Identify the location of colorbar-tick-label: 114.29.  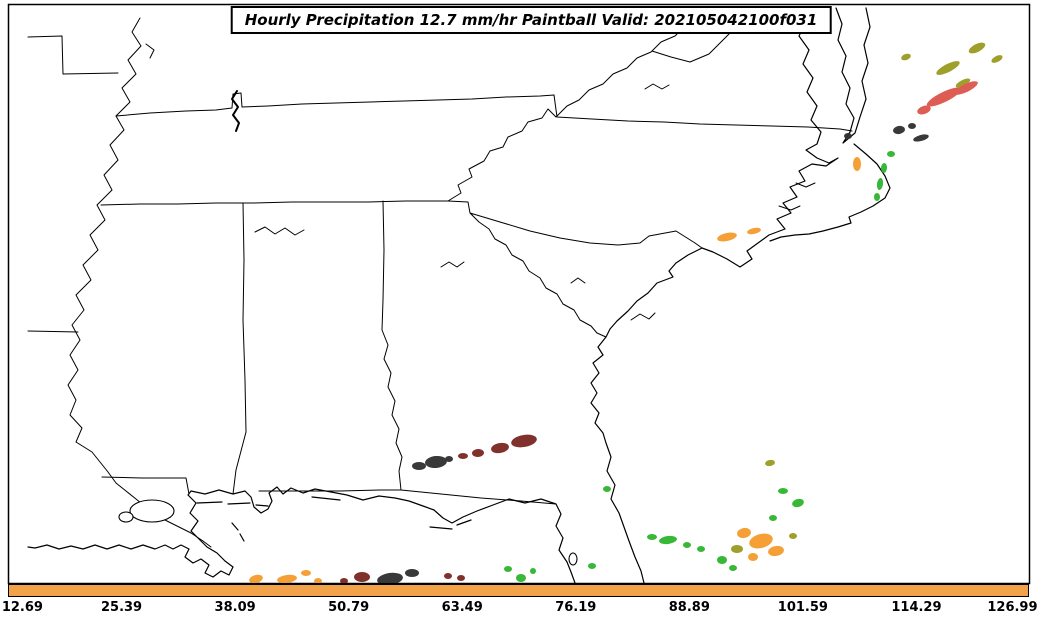
(916, 607).